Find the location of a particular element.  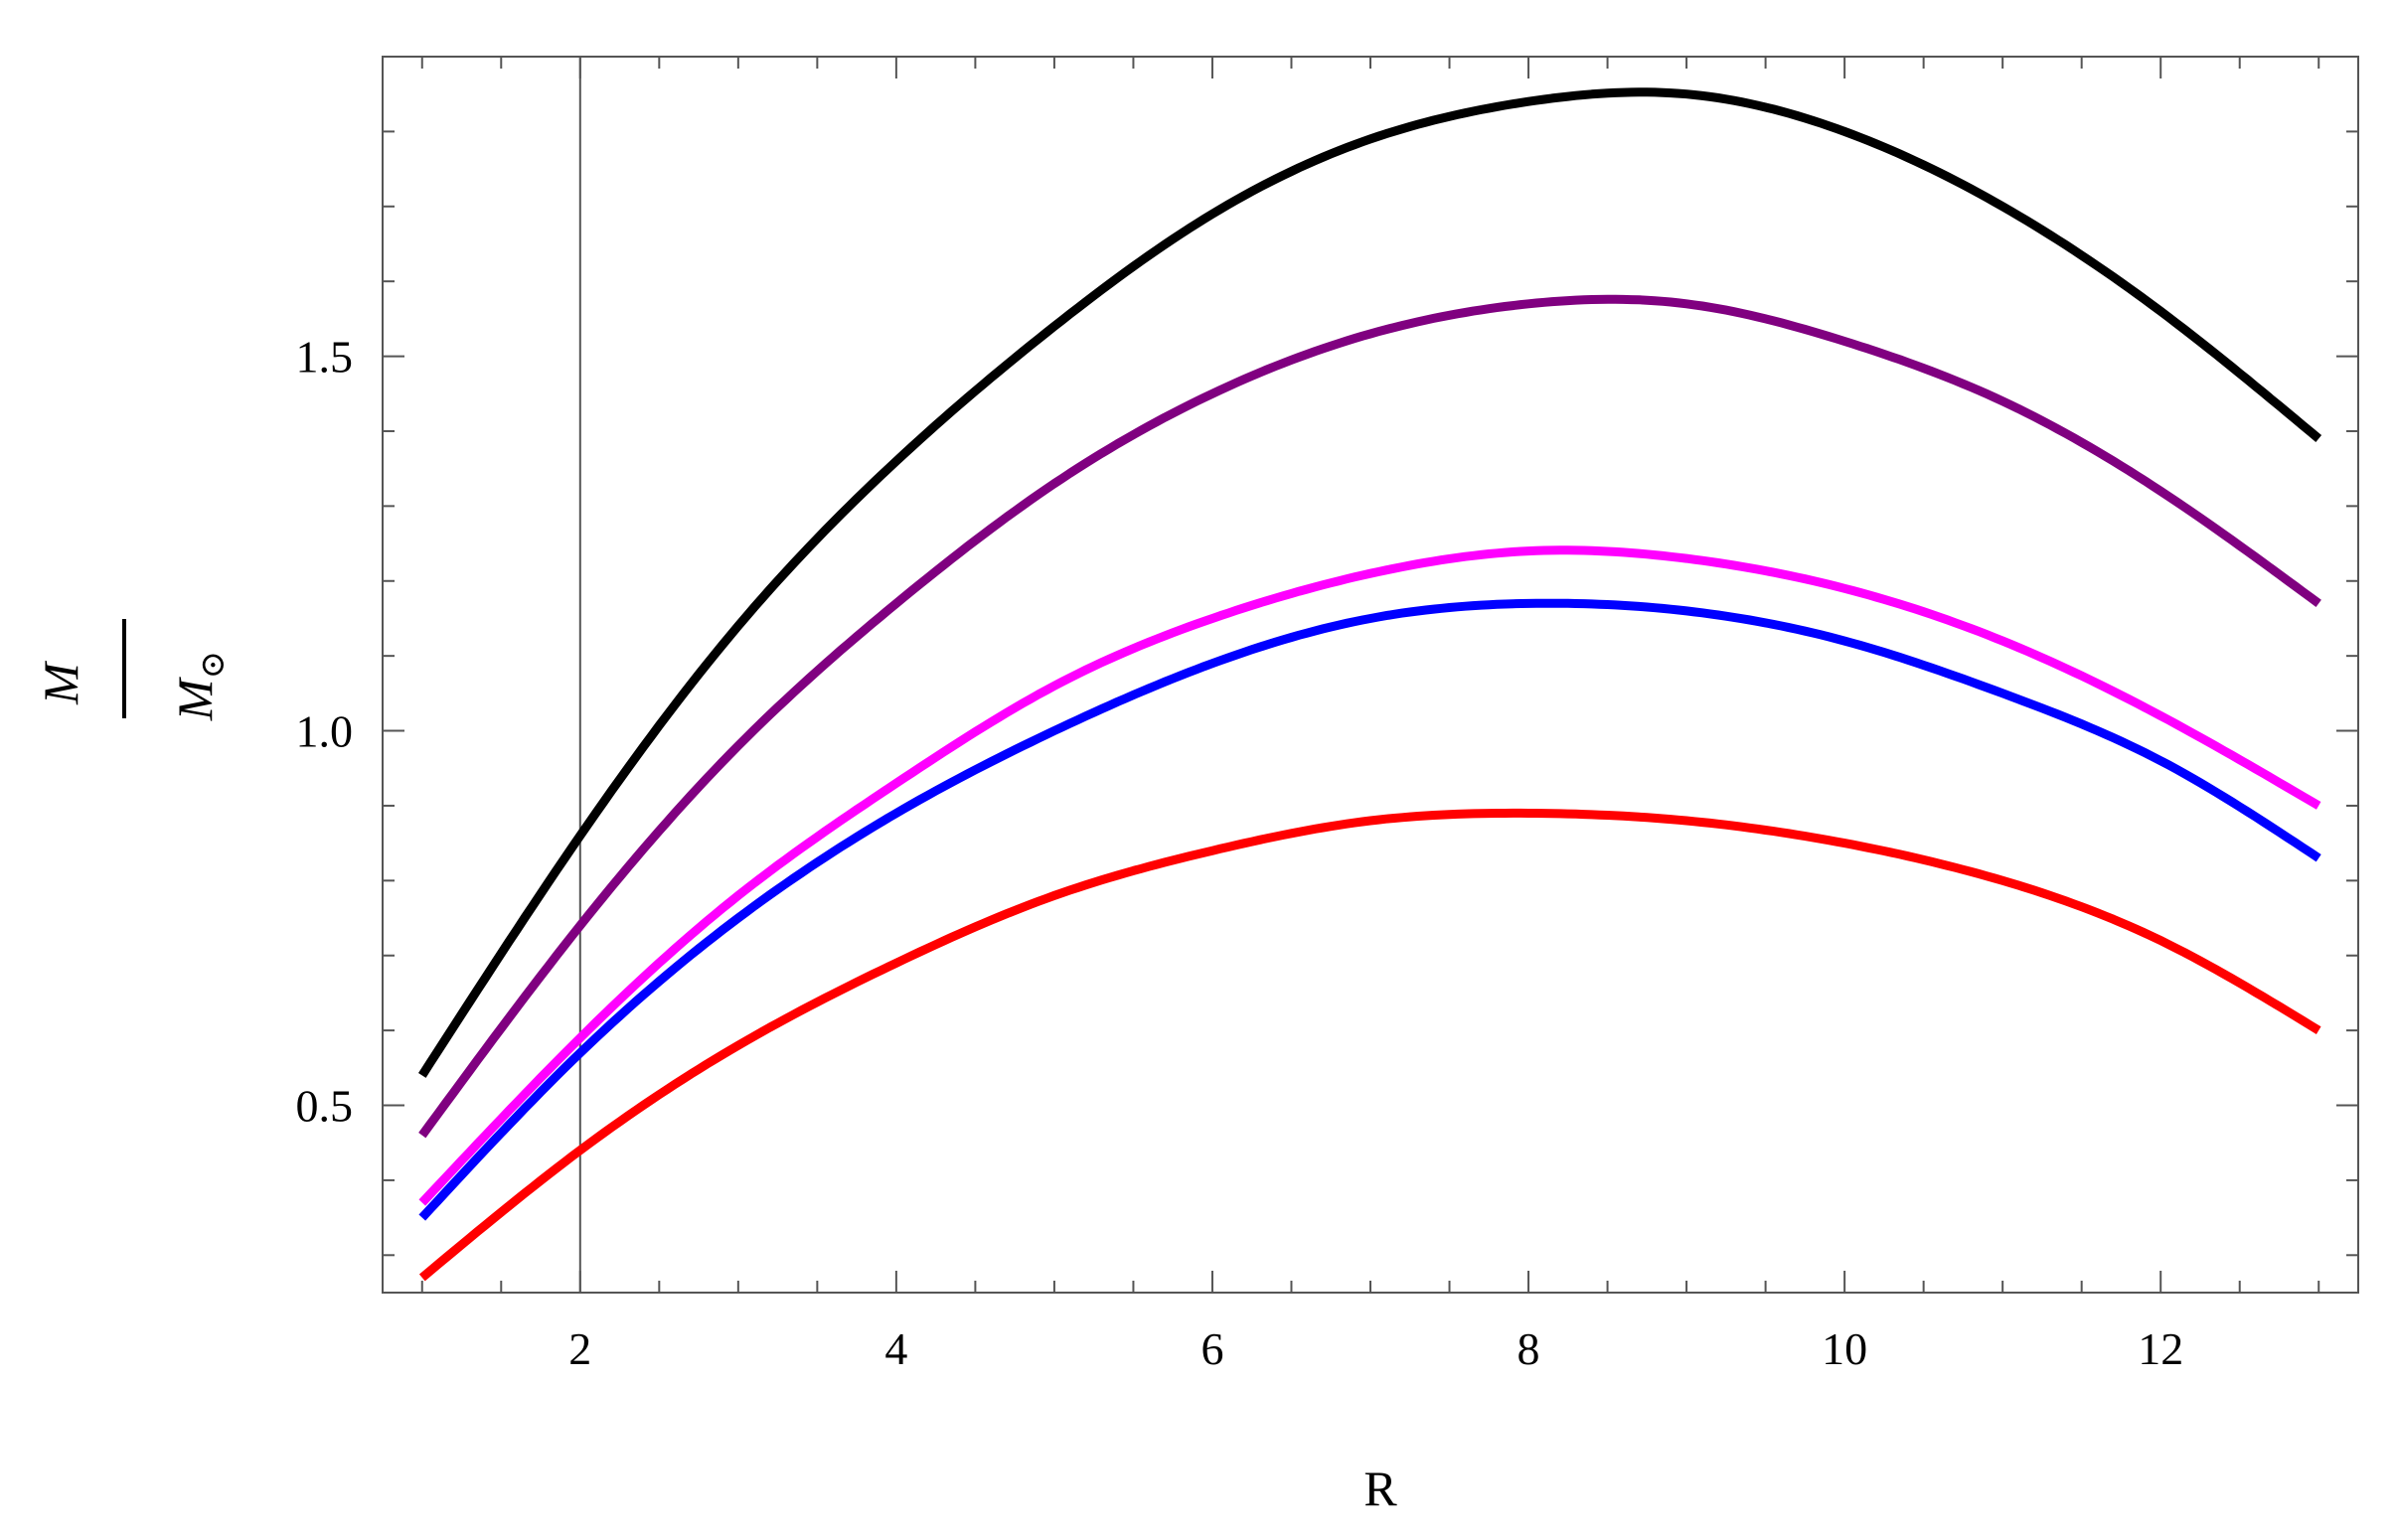

x-tick-label: 2 is located at coordinates (579, 1348).